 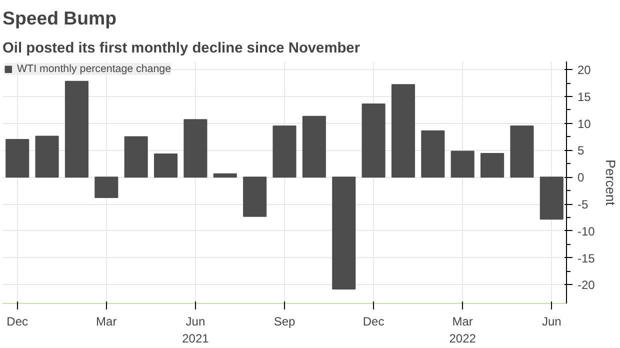 I want to click on chart-title: Speed Bump, so click(x=59, y=18).